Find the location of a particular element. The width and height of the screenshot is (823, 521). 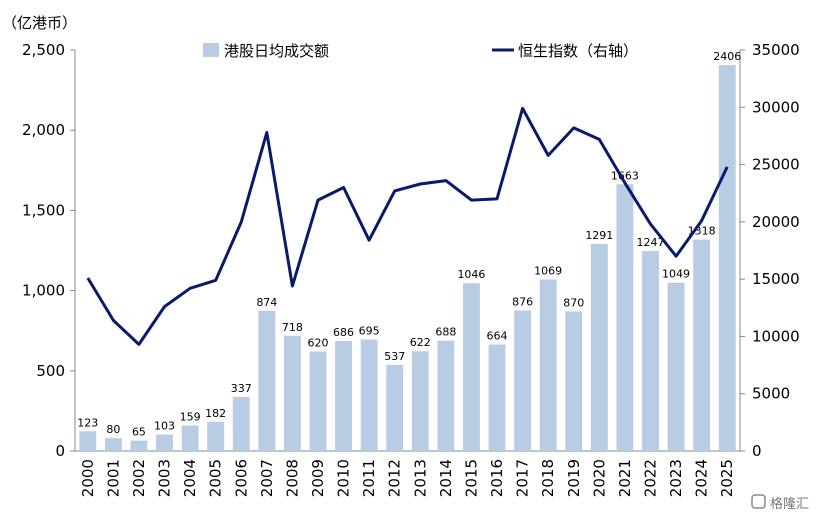

bar-2006 is located at coordinates (241, 423).